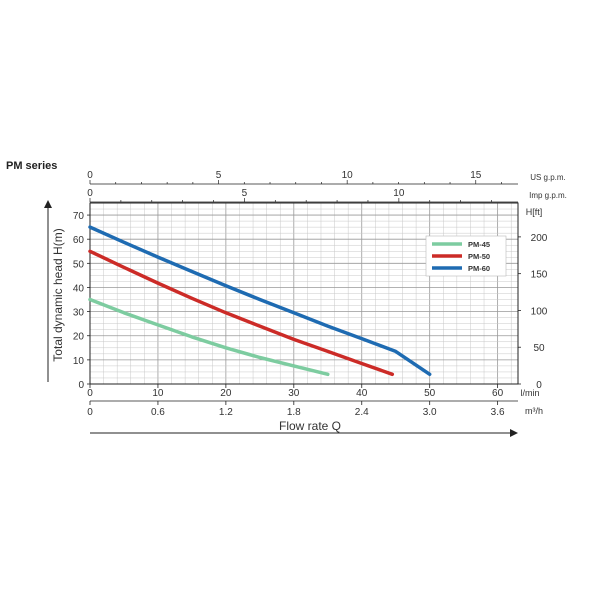  I want to click on imp-gpm-unit-label: Imp g.p.m., so click(548, 195).